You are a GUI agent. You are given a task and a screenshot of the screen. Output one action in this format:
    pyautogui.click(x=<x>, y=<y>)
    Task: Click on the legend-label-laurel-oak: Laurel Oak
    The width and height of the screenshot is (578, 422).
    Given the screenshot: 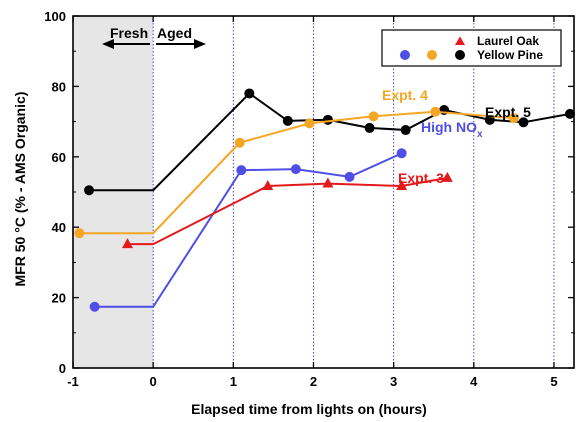 What is the action you would take?
    pyautogui.click(x=508, y=41)
    